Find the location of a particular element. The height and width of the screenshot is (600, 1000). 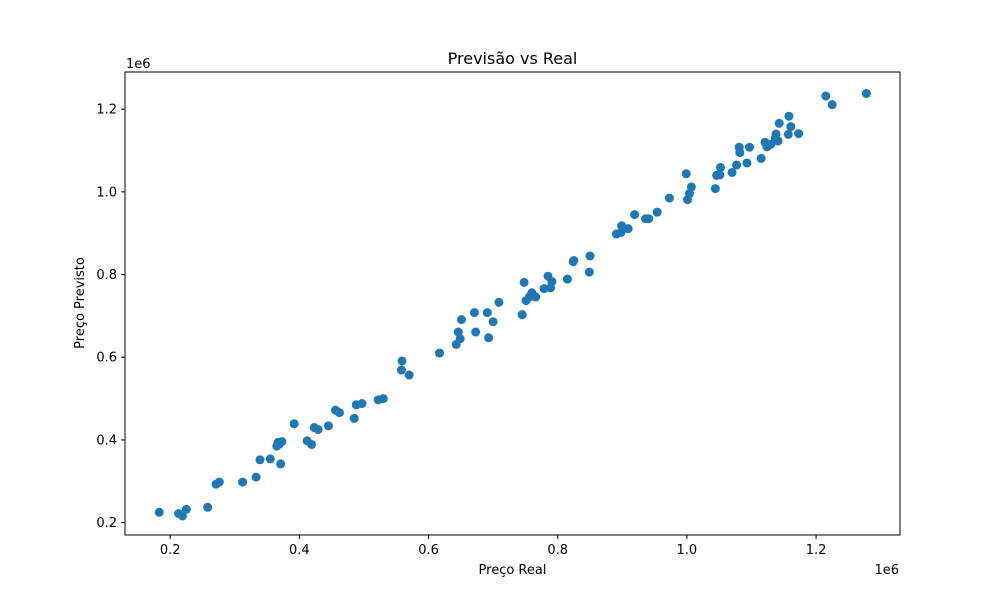

y-axis-label: Preço Previsto is located at coordinates (80, 303).